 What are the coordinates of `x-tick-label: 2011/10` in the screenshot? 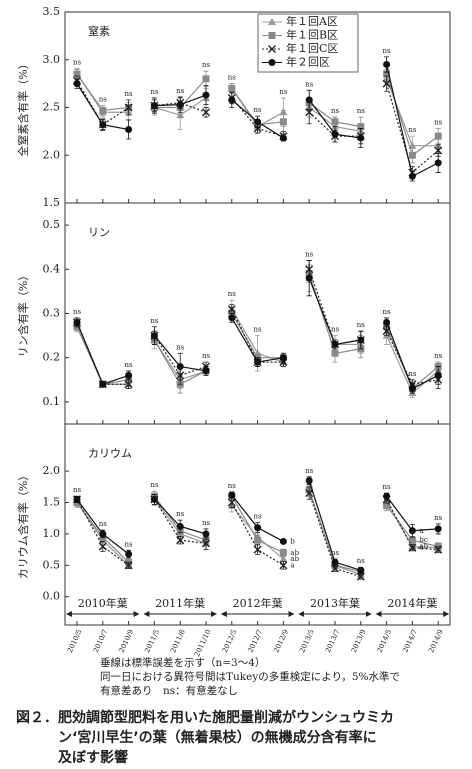 It's located at (203, 643).